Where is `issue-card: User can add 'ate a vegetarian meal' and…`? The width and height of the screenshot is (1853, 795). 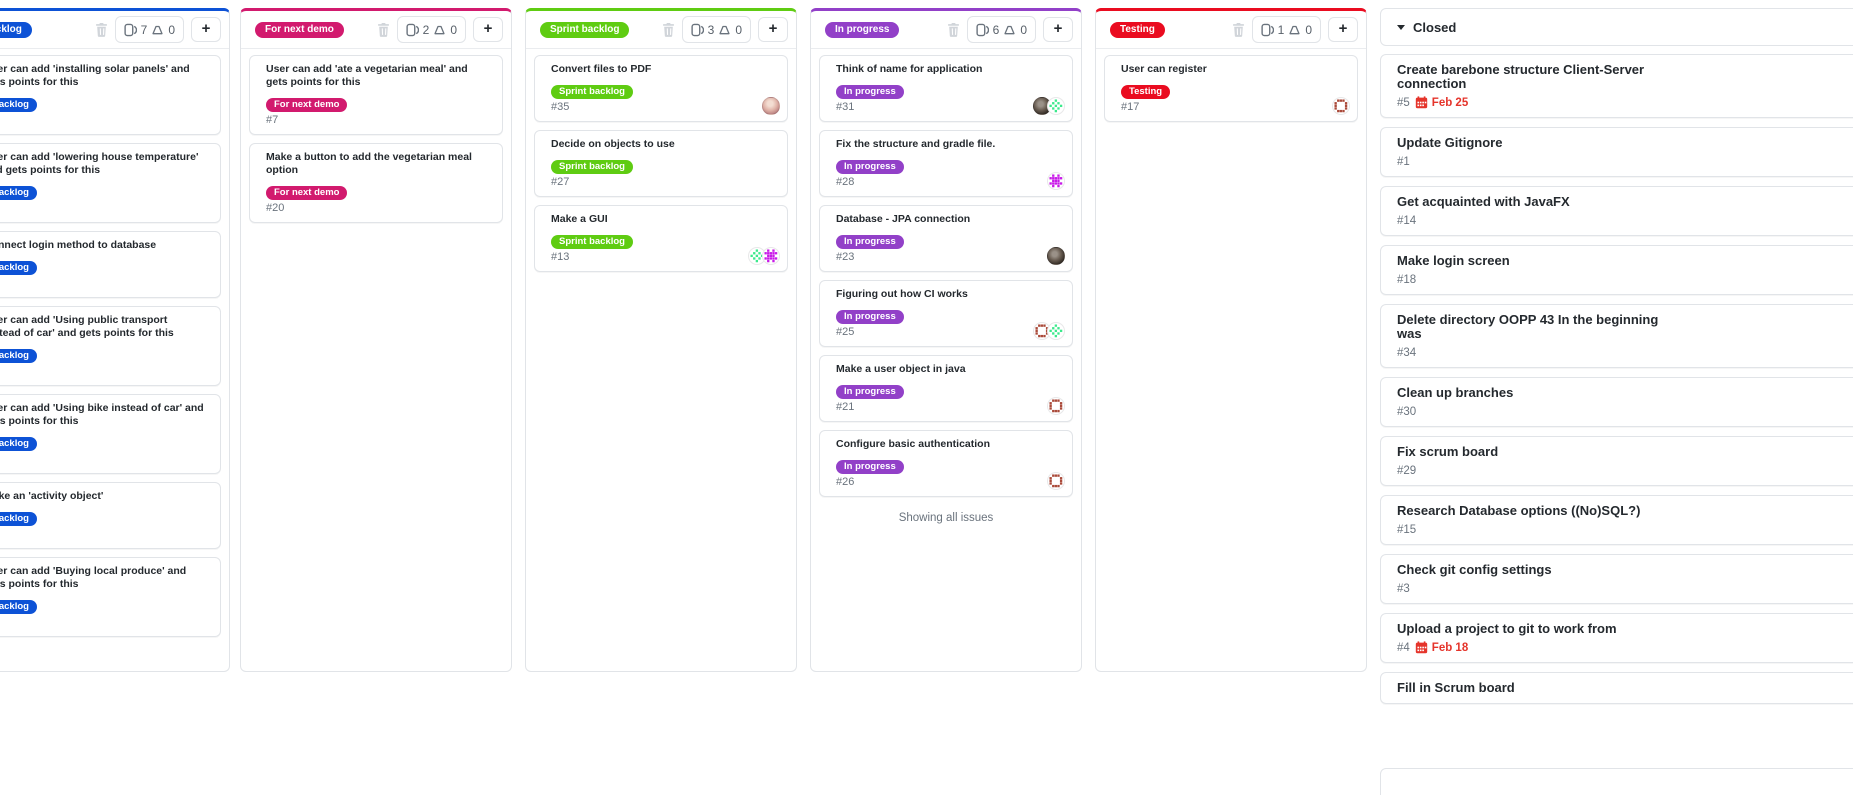
issue-card: User can add 'ate a vegetarian meal' and… is located at coordinates (376, 95).